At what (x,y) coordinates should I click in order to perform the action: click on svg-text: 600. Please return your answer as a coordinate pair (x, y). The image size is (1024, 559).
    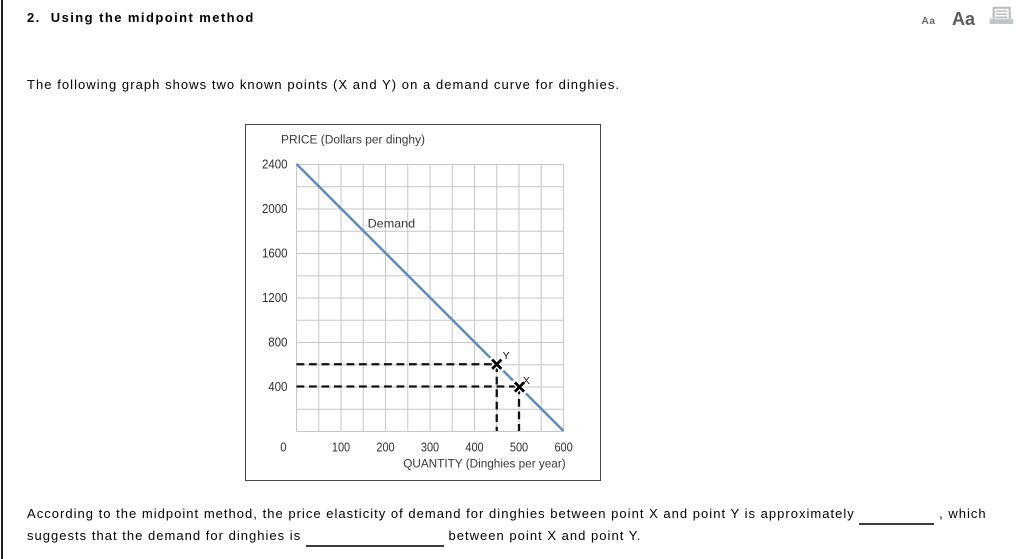
    Looking at the image, I should click on (563, 448).